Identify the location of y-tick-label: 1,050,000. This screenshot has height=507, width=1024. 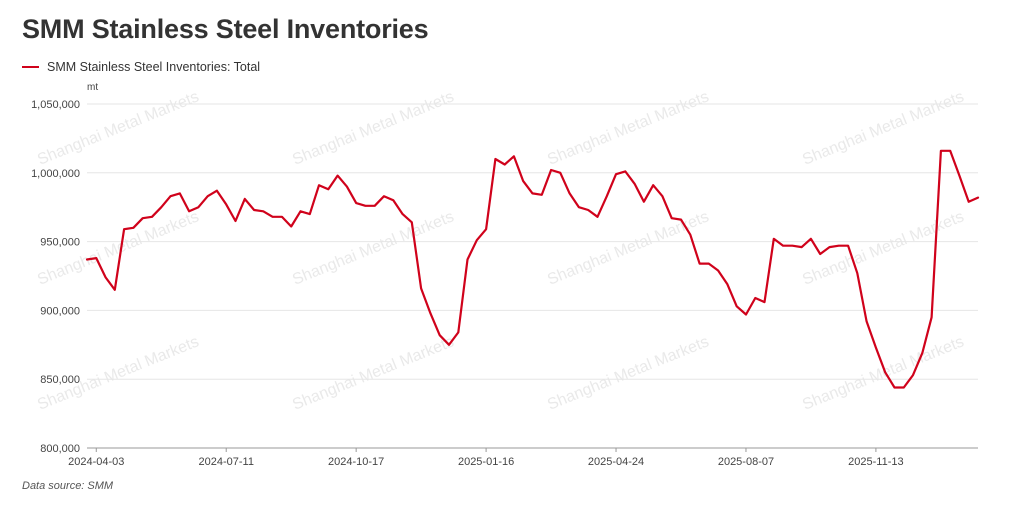
(55, 105).